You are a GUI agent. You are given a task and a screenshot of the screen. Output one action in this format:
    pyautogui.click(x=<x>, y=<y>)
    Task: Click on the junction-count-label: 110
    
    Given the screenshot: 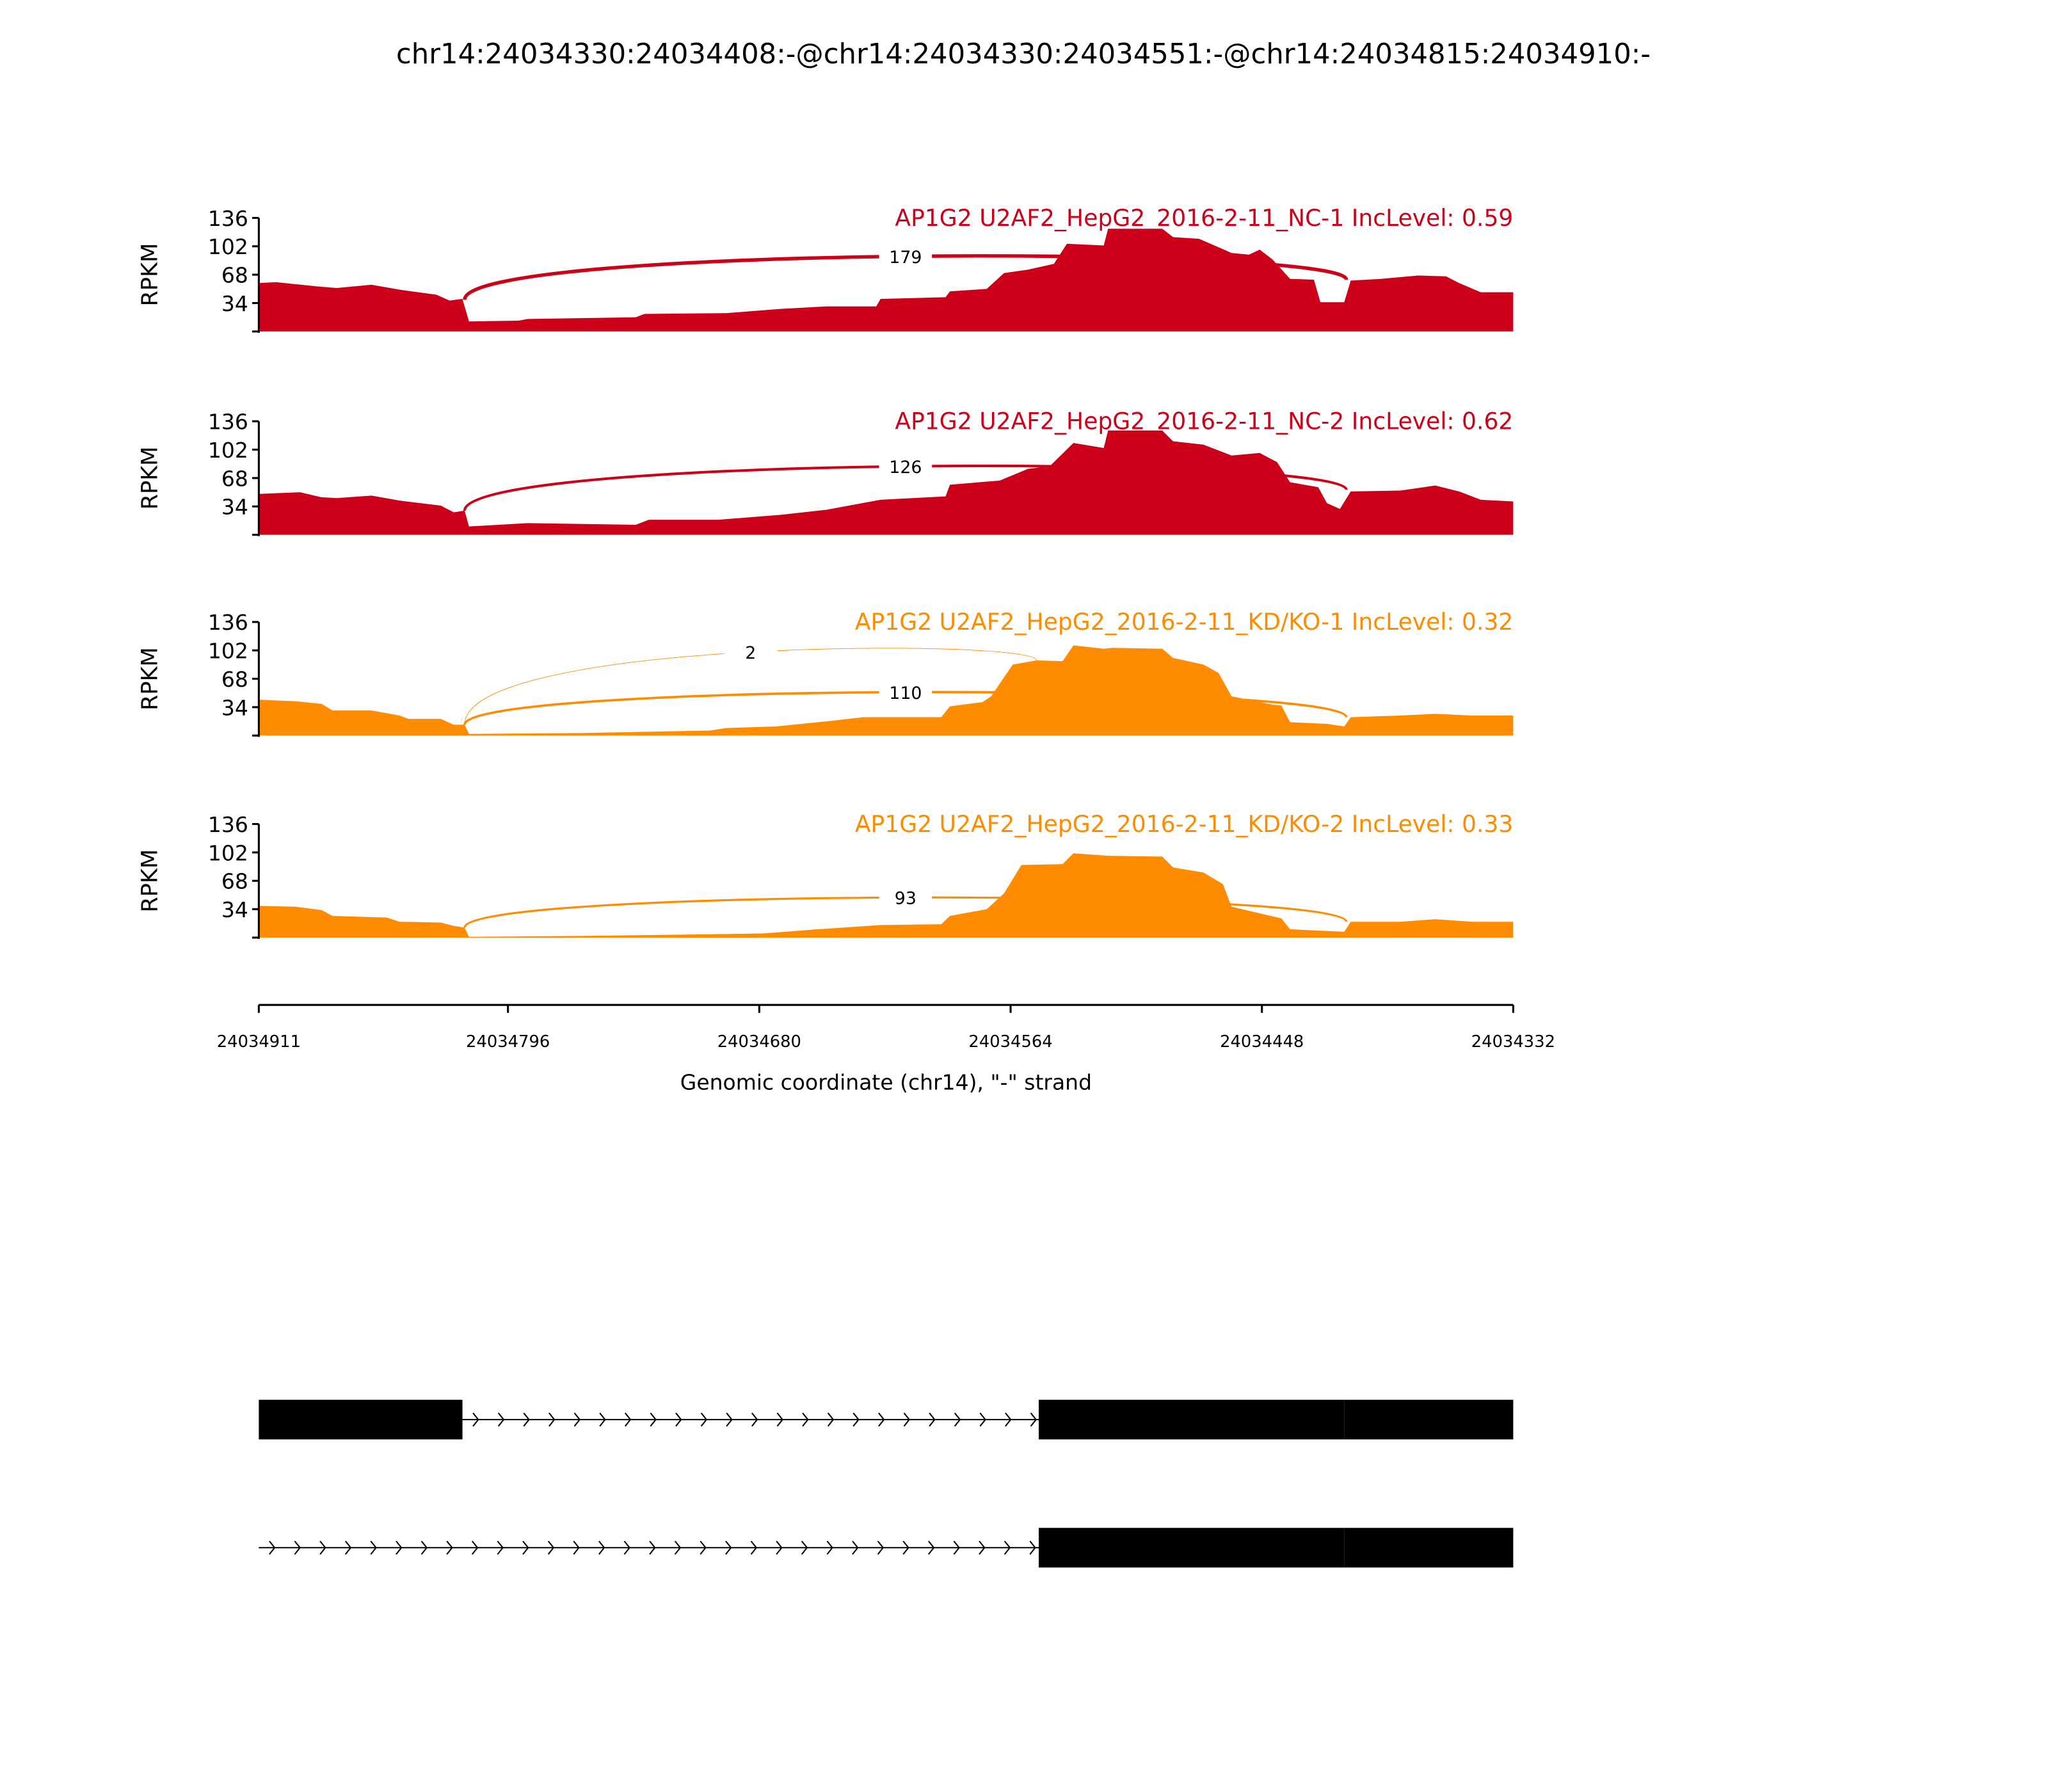 What is the action you would take?
    pyautogui.click(x=905, y=693)
    